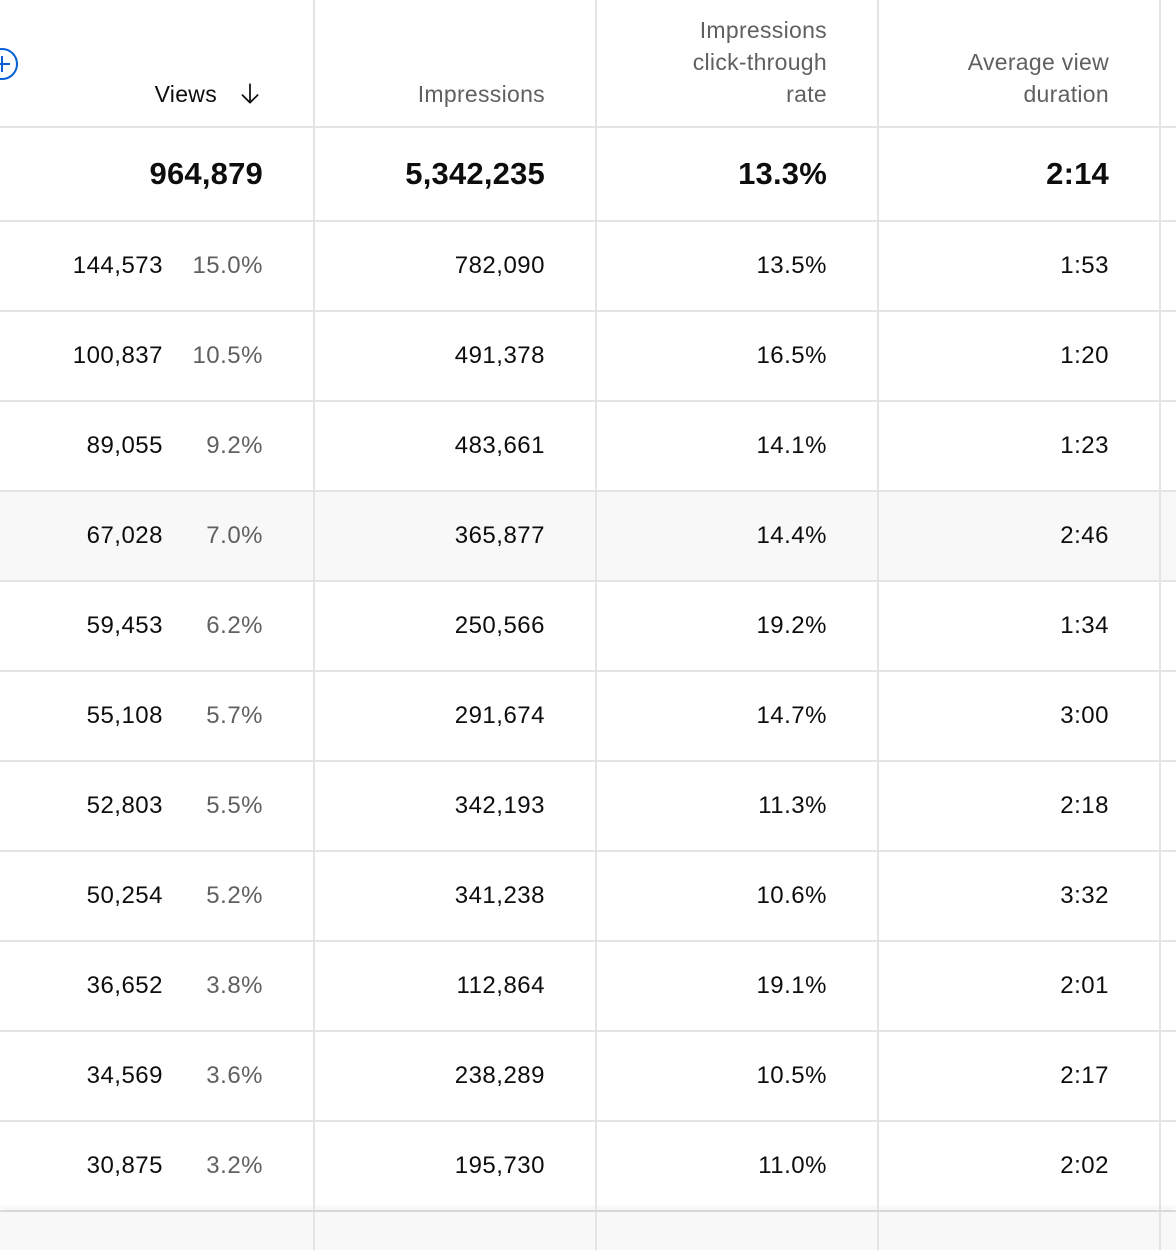 This screenshot has width=1176, height=1250. I want to click on row-views-share: 15.0%, so click(227, 265).